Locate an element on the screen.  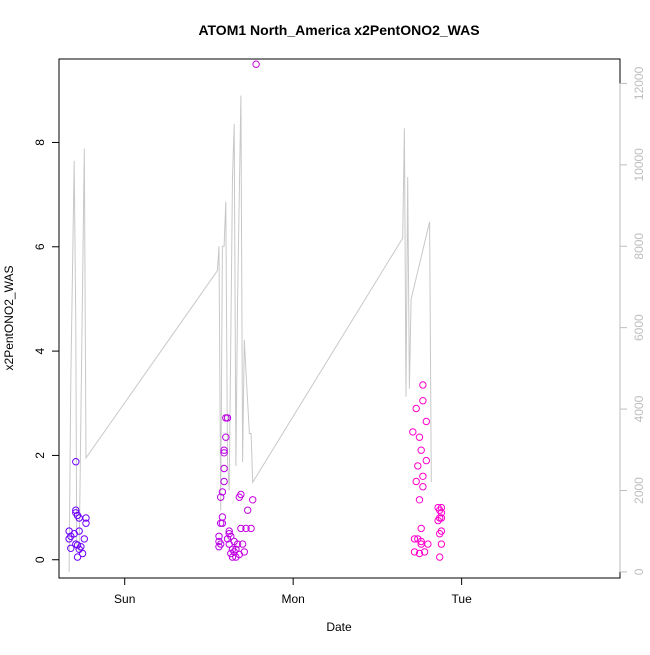
y2-tick-label: 12000 is located at coordinates (639, 83).